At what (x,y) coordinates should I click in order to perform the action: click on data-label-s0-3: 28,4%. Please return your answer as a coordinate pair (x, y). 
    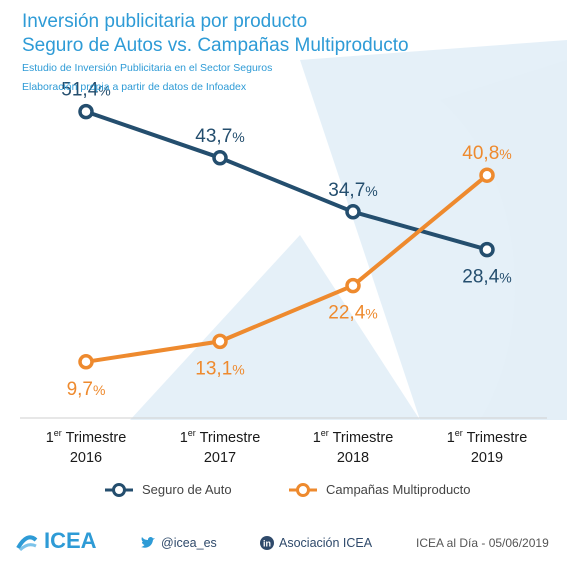
    Looking at the image, I should click on (486, 277).